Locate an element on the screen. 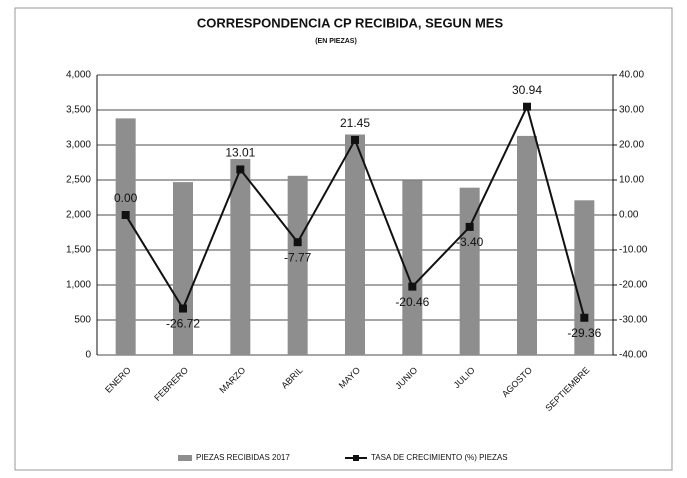 The height and width of the screenshot is (478, 687). y-tick-label: 0 is located at coordinates (88, 355).